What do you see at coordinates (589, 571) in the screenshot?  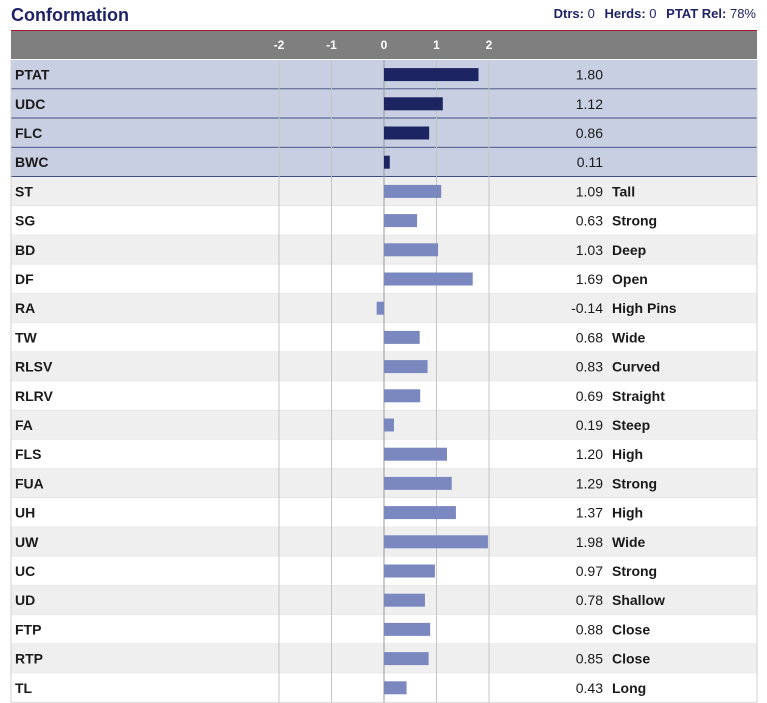 I see `trait-value: 0.97` at bounding box center [589, 571].